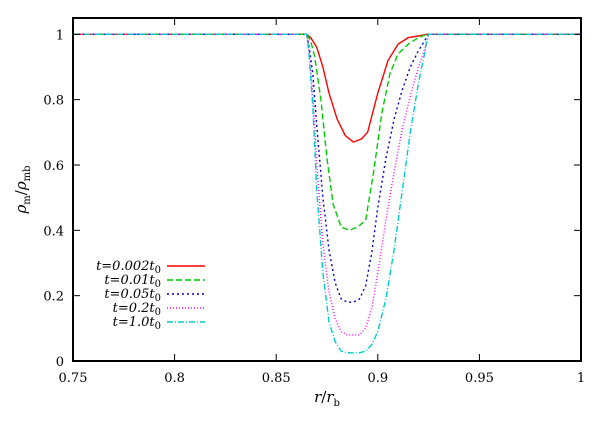  What do you see at coordinates (128, 267) in the screenshot?
I see `legend-label-0: t=0.002t0` at bounding box center [128, 267].